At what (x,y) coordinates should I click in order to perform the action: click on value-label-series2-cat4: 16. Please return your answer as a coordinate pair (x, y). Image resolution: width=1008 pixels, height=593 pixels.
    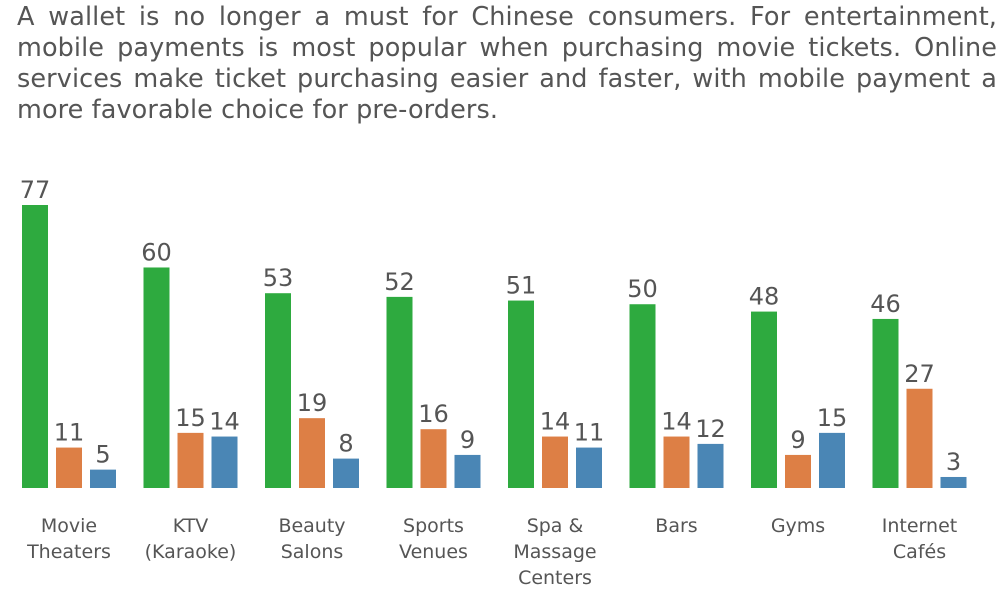
    Looking at the image, I should click on (433, 414).